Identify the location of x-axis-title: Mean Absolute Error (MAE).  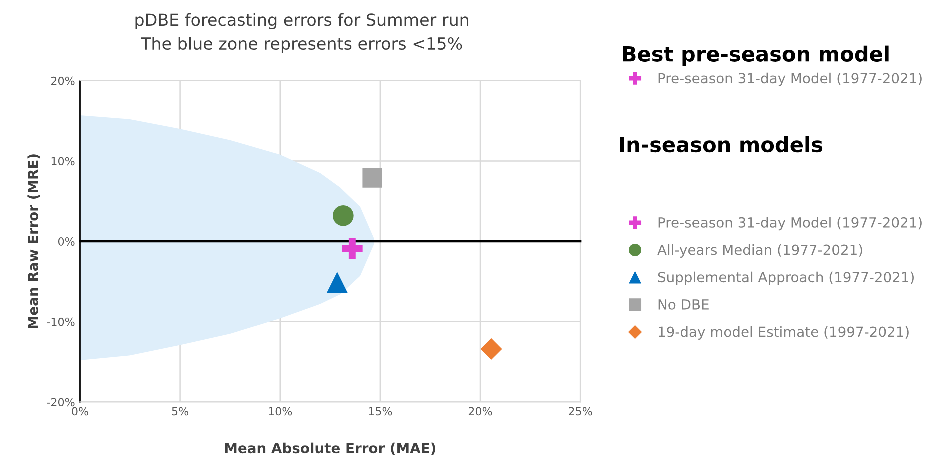
(330, 449).